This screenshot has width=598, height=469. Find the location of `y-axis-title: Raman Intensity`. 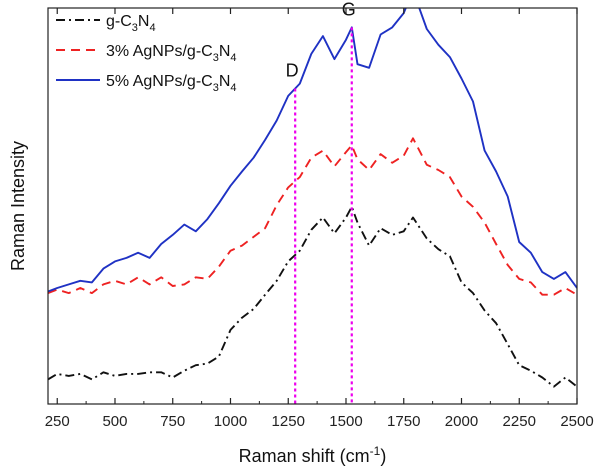

y-axis-title: Raman Intensity is located at coordinates (18, 206).